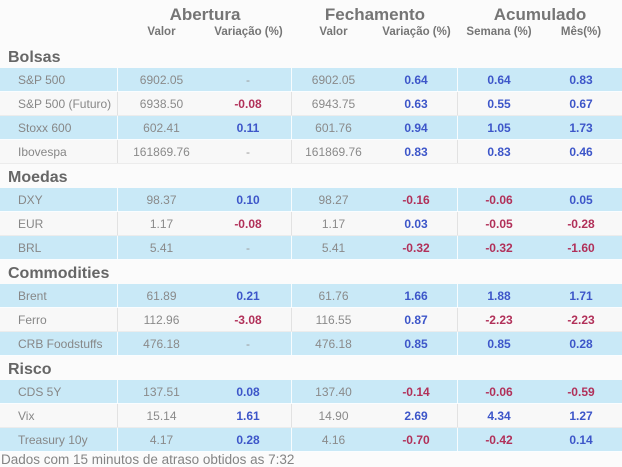 The image size is (622, 467). What do you see at coordinates (499, 295) in the screenshot?
I see `week-variation: 1.88` at bounding box center [499, 295].